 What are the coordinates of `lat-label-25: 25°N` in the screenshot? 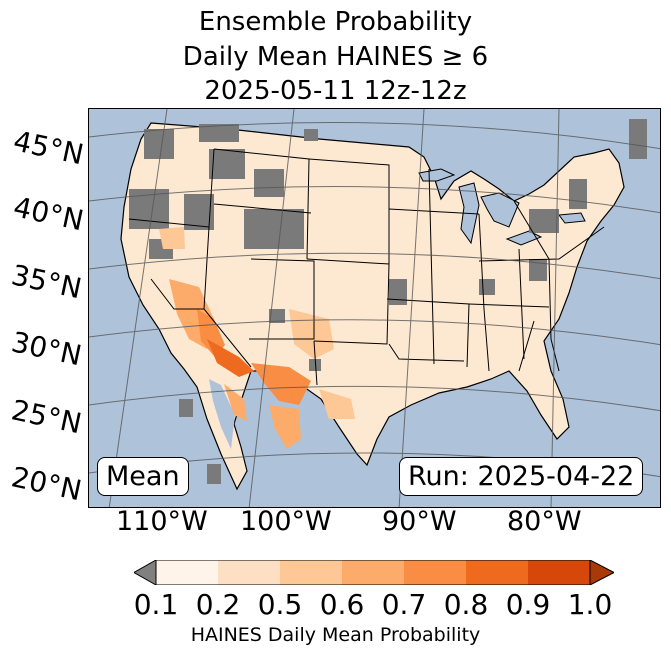 It's located at (46, 417).